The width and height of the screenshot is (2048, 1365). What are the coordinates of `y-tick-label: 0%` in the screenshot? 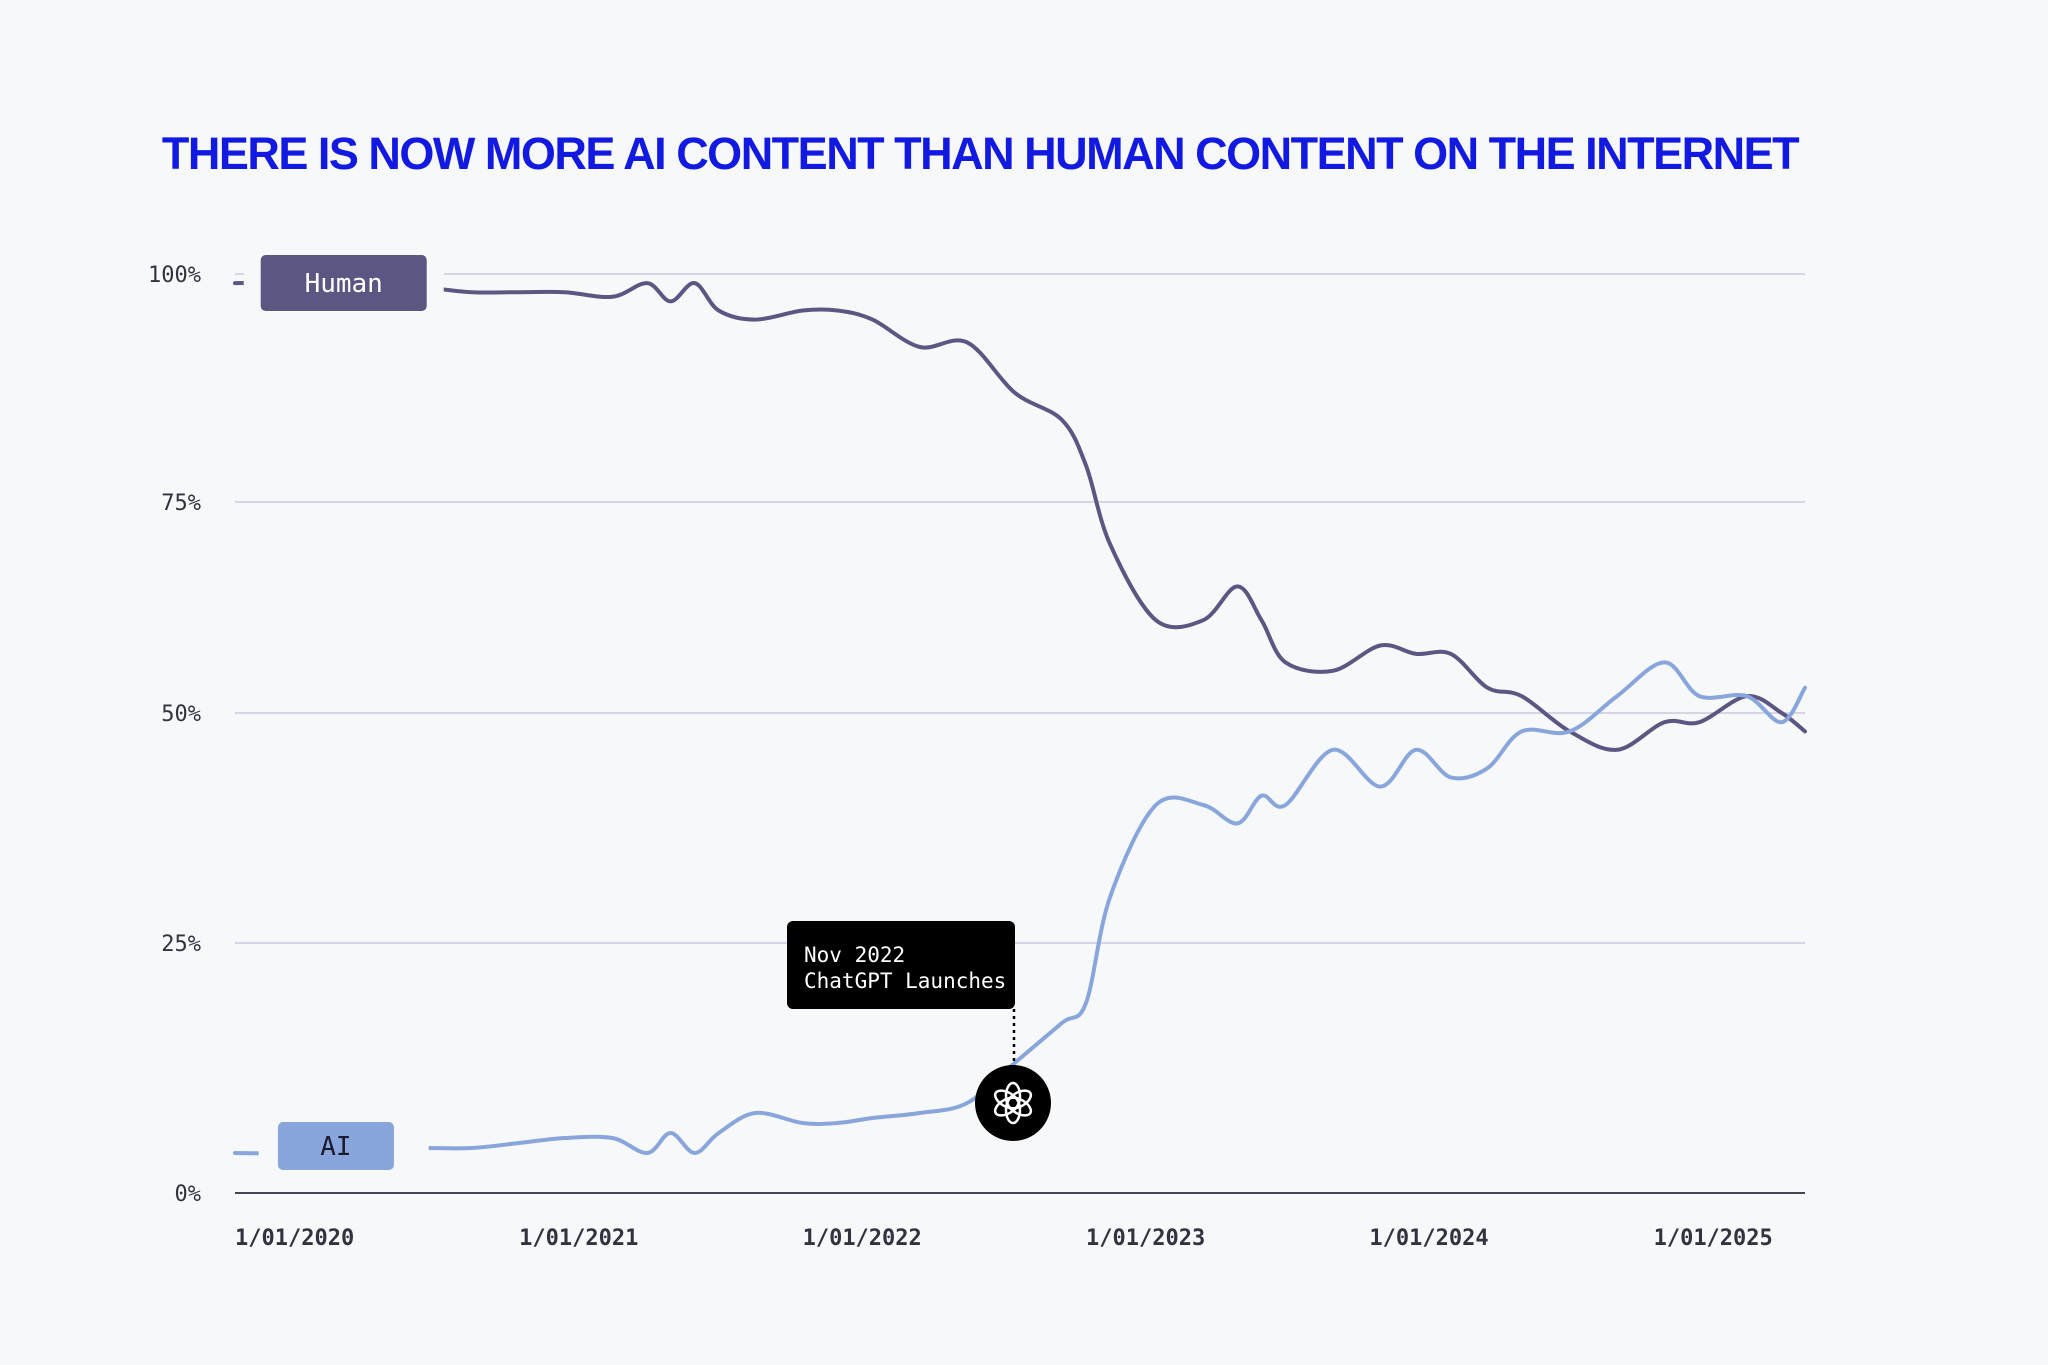 It's located at (188, 1194).